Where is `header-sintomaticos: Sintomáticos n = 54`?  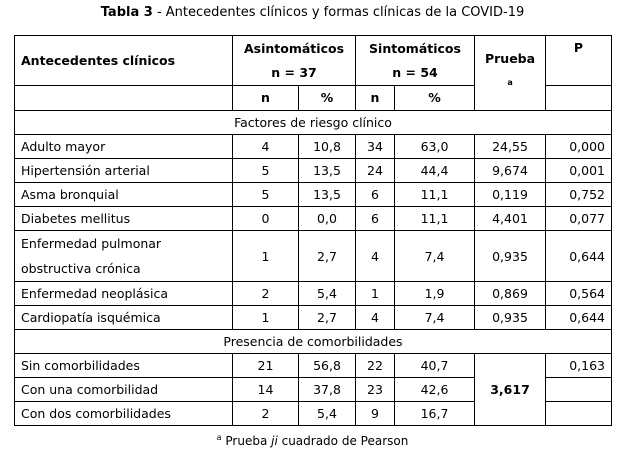 header-sintomaticos: Sintomáticos n = 54 is located at coordinates (415, 60).